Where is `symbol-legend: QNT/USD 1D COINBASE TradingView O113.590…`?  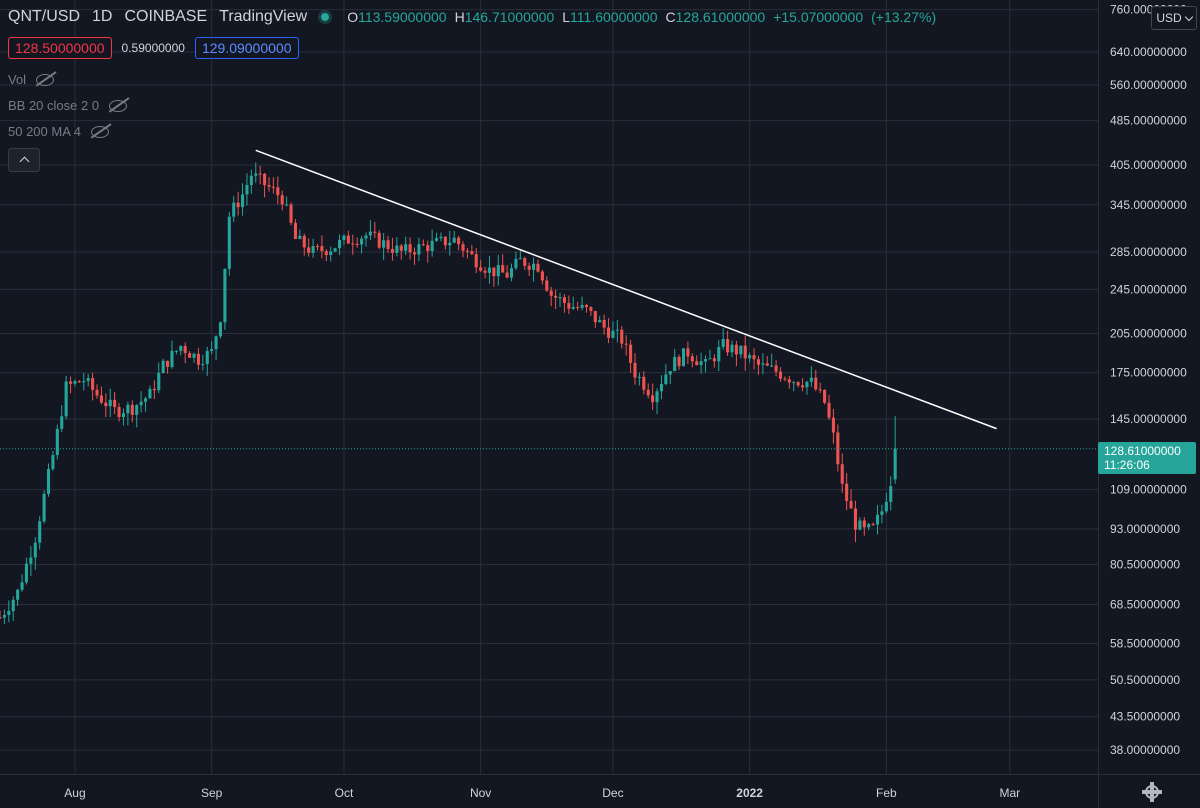 symbol-legend: QNT/USD 1D COINBASE TradingView O113.590… is located at coordinates (472, 17).